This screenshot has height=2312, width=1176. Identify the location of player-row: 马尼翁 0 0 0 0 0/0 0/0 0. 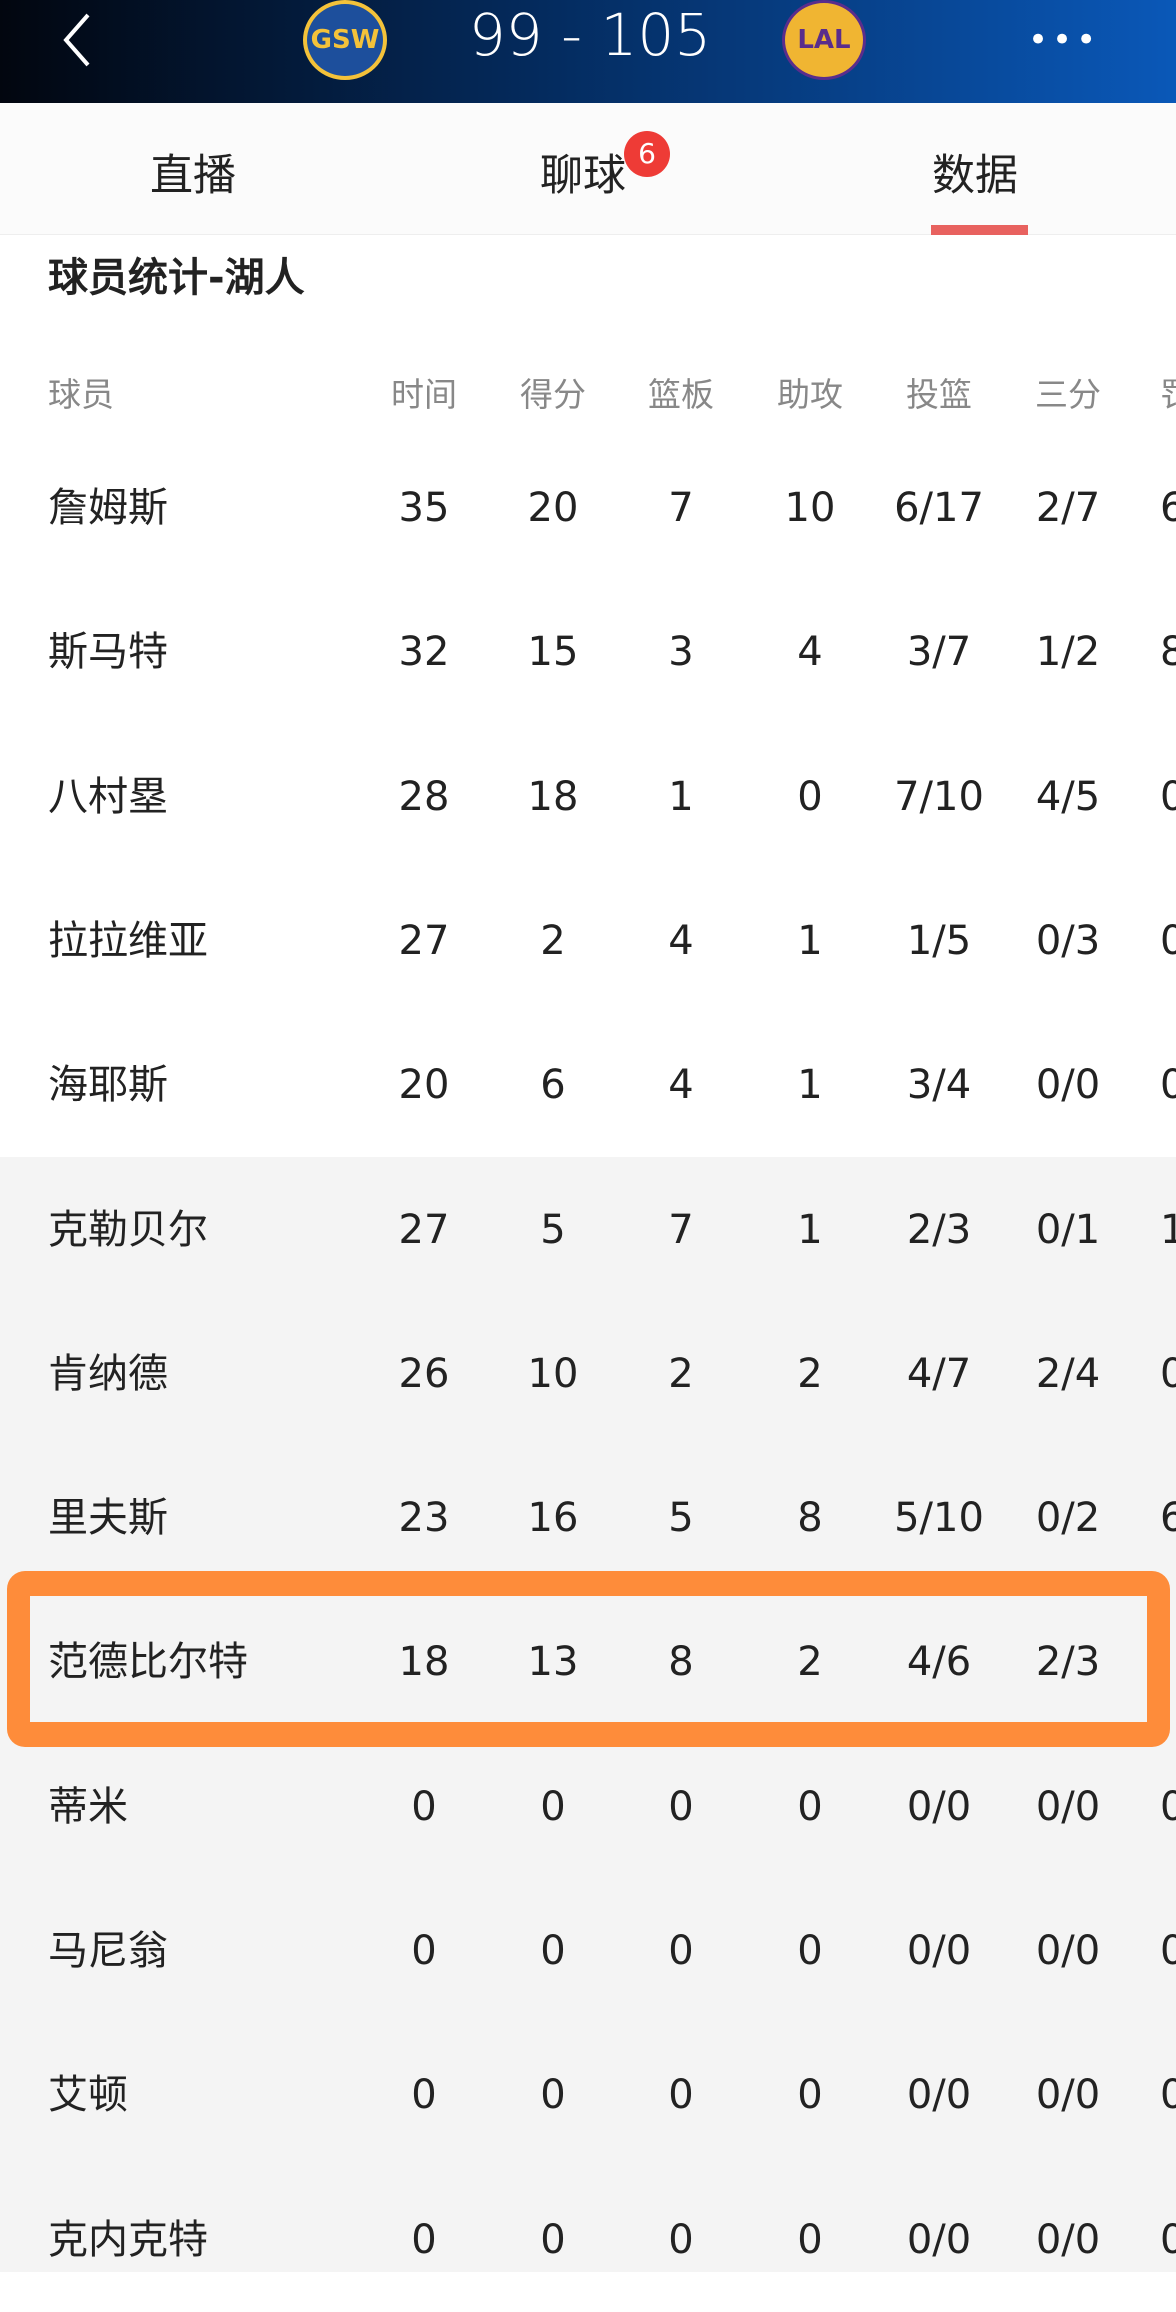
(588, 1951).